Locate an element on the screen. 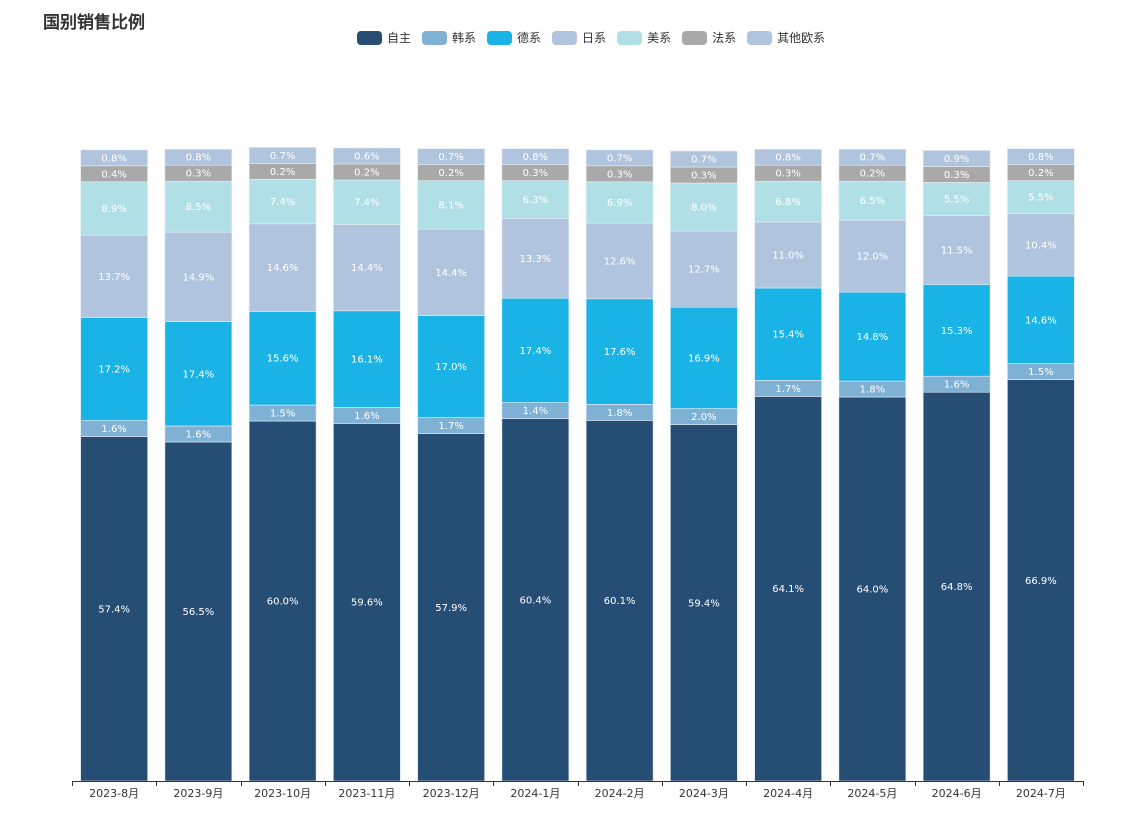 The width and height of the screenshot is (1131, 820). data-label: 59.6% is located at coordinates (367, 603).